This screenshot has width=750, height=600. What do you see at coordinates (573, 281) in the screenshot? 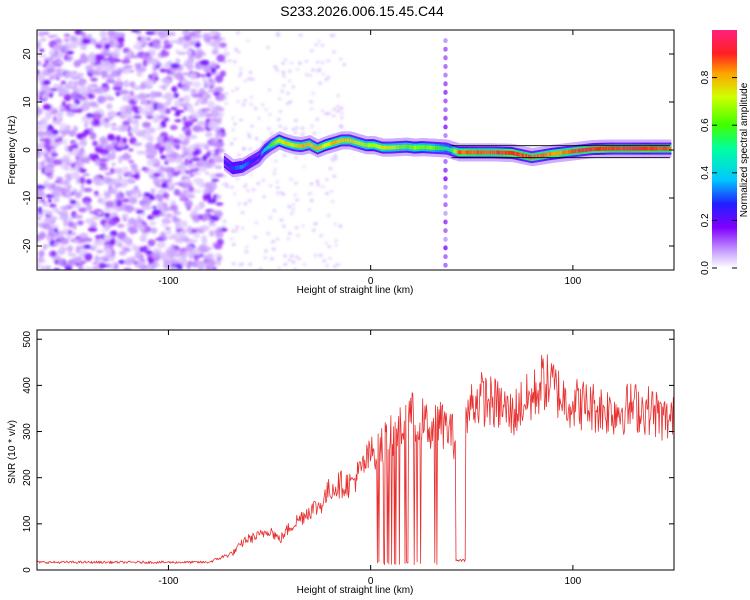
I see `x-tick-label: 100` at bounding box center [573, 281].